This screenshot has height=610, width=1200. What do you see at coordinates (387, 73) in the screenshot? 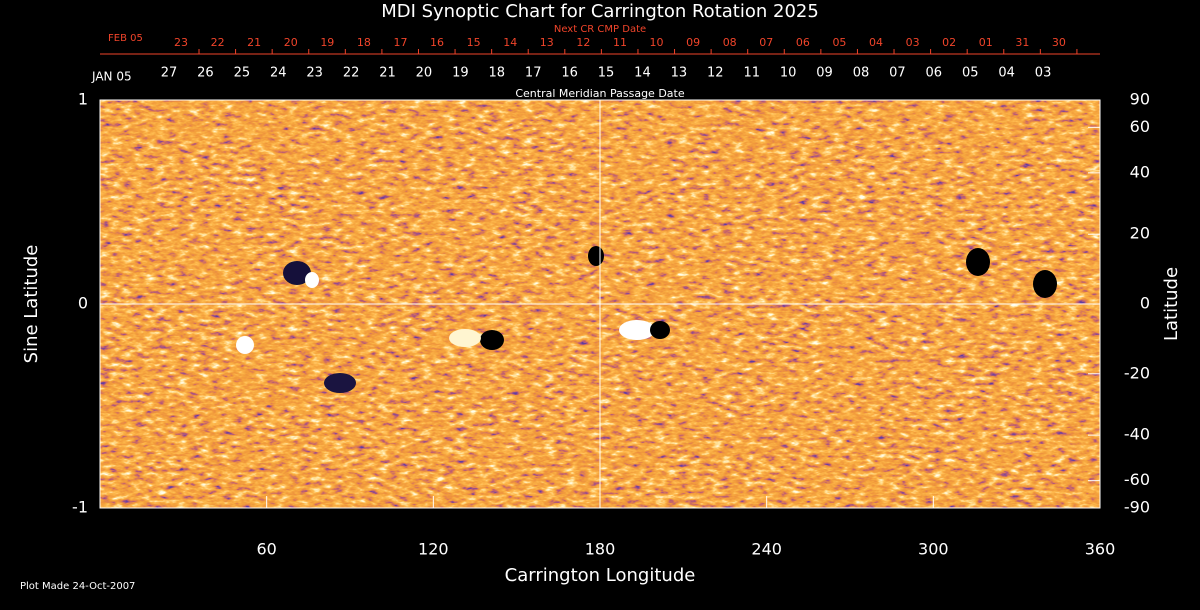
I see `cmp-date: 21` at bounding box center [387, 73].